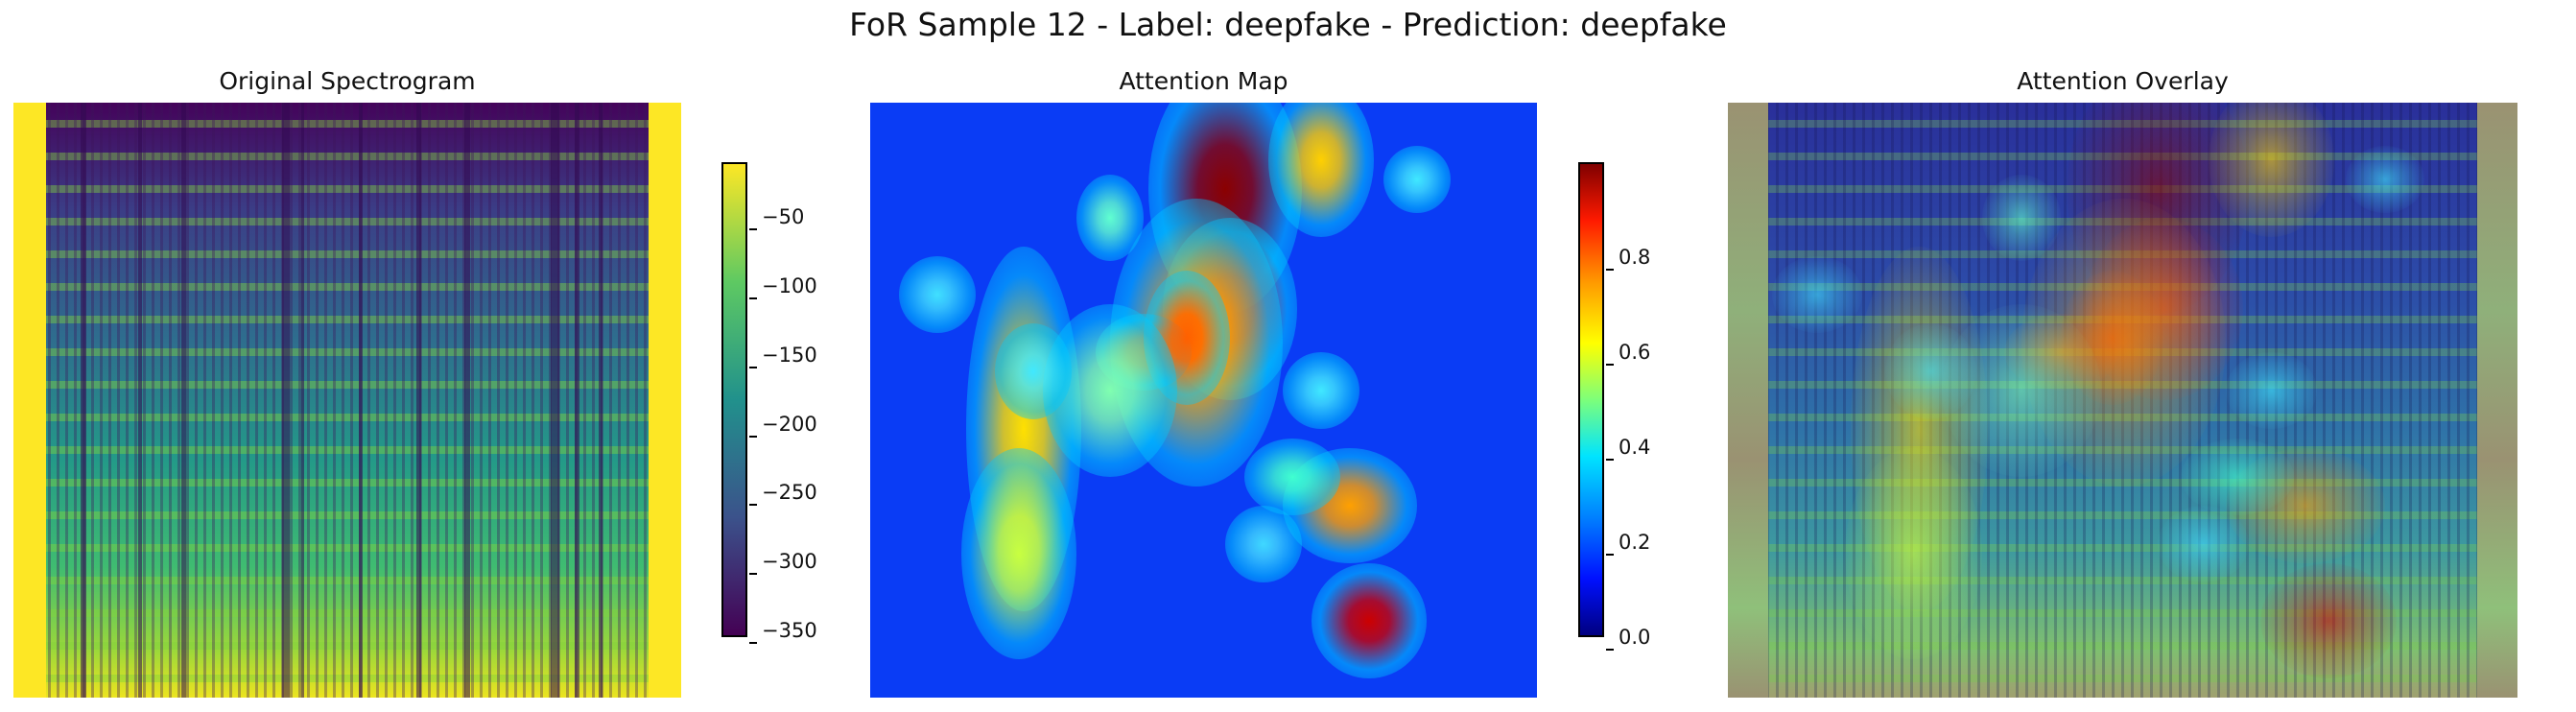 This screenshot has height=712, width=2576. Describe the element at coordinates (783, 361) in the screenshot. I see `spectrogram-colorbar-tick-label: −150` at that location.